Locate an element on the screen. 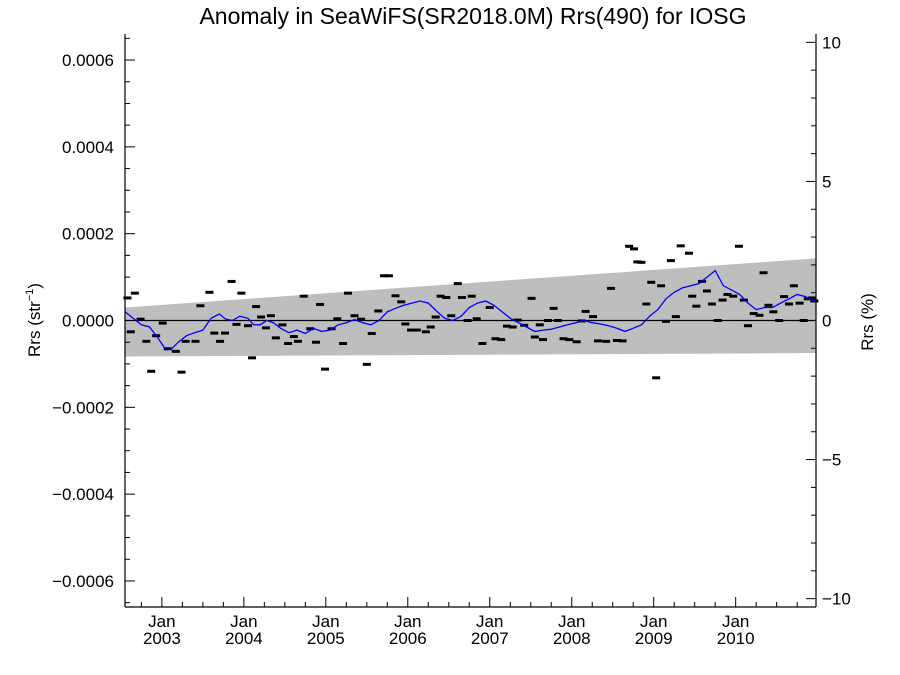 Image resolution: width=900 pixels, height=675 pixels. y-left-tick-label: 0.0000 is located at coordinates (88, 321).